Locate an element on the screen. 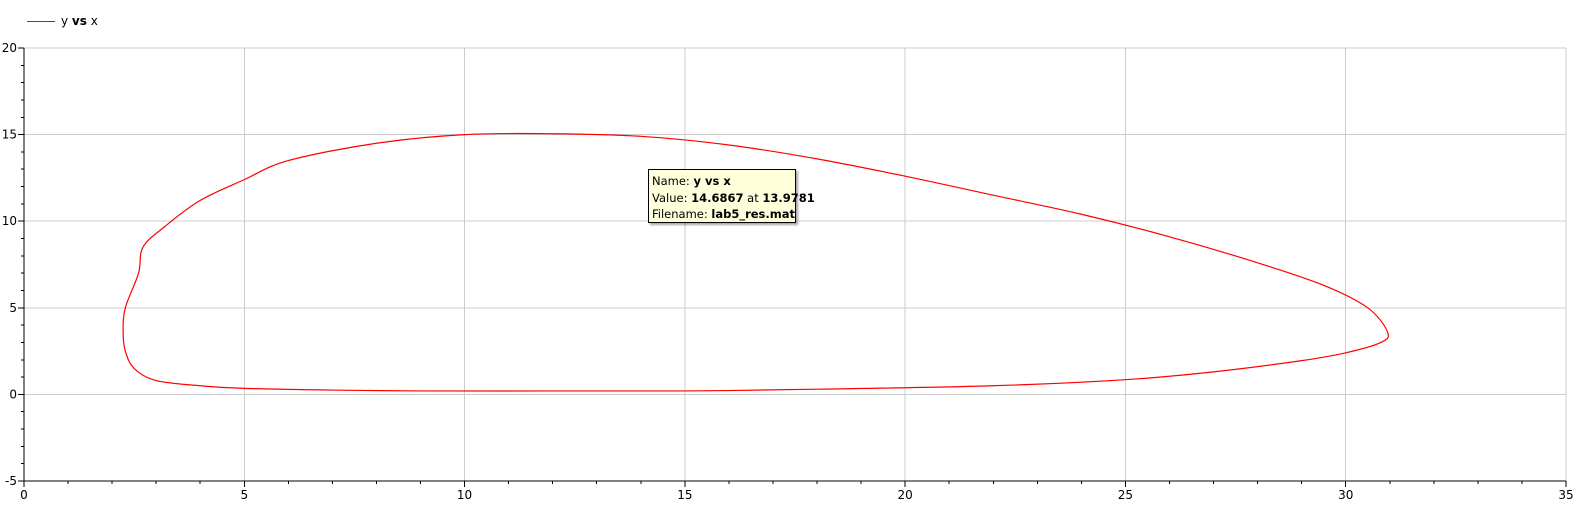 This screenshot has width=1590, height=522. x-tick-label-35: 35 is located at coordinates (1565, 495).